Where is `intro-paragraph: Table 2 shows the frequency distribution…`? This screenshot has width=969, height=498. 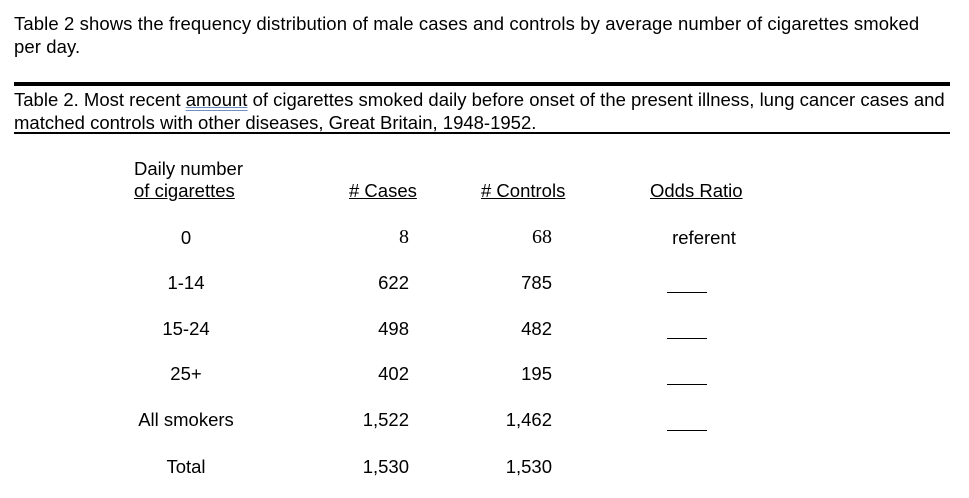 intro-paragraph: Table 2 shows the frequency distribution… is located at coordinates (467, 35).